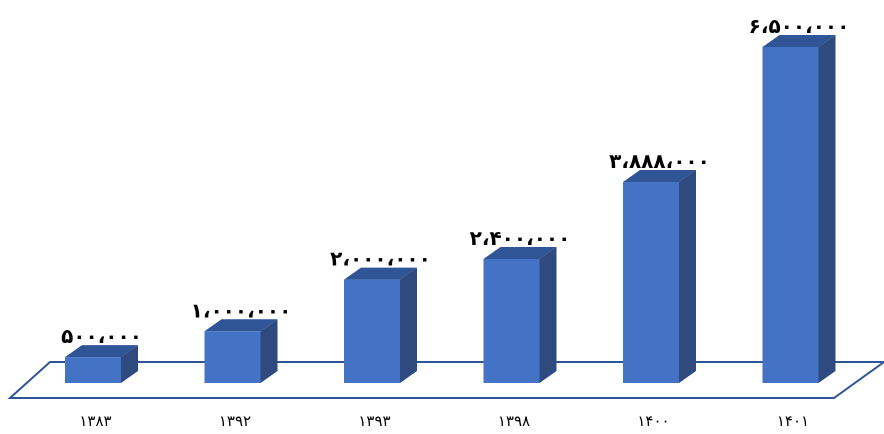  I want to click on x-tick-label: ۱۳۸۳, so click(95, 421).